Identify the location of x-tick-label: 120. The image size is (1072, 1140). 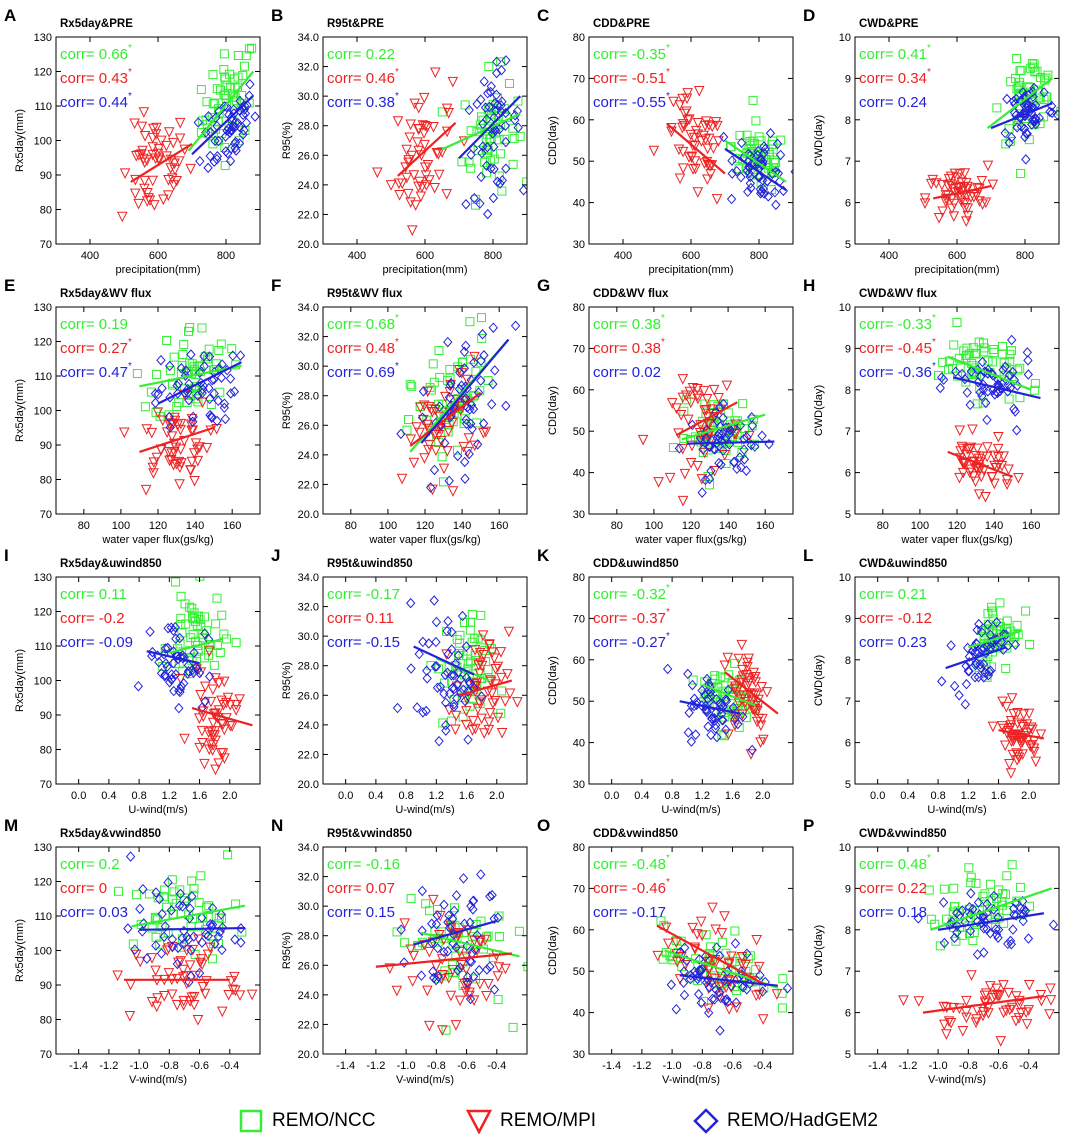
(158, 526).